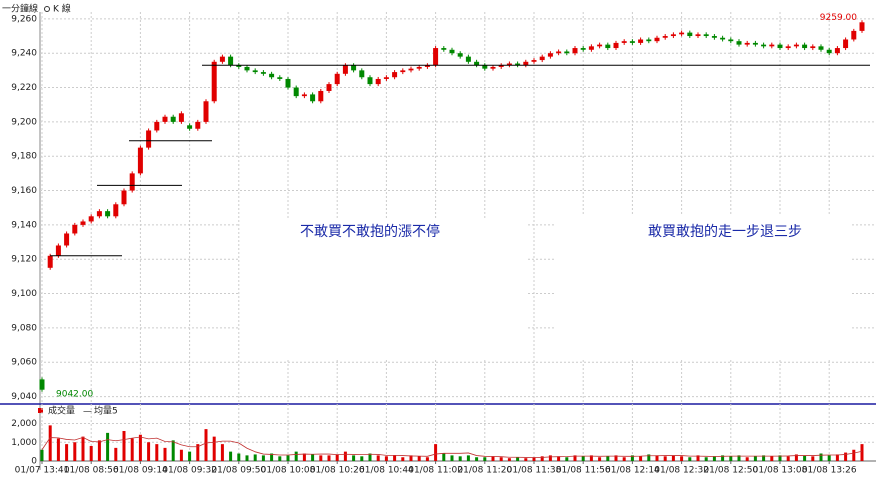 The image size is (889, 486). I want to click on y-tick-label: 2,000, so click(24, 424).